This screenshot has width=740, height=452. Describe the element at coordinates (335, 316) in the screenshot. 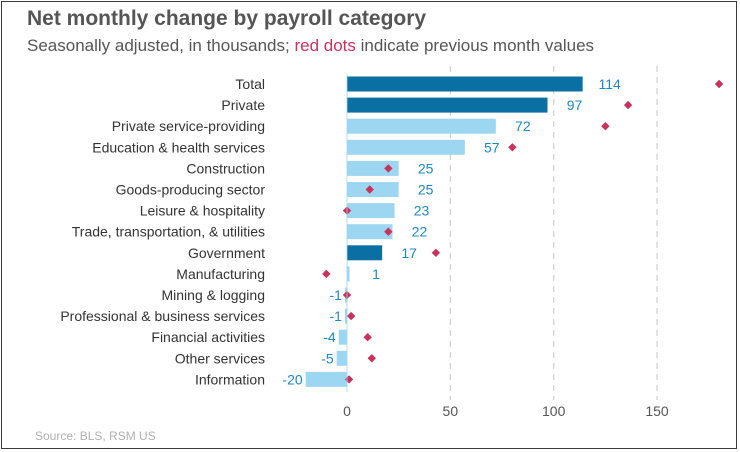

I see `value-label-professional-business-services: -1` at that location.